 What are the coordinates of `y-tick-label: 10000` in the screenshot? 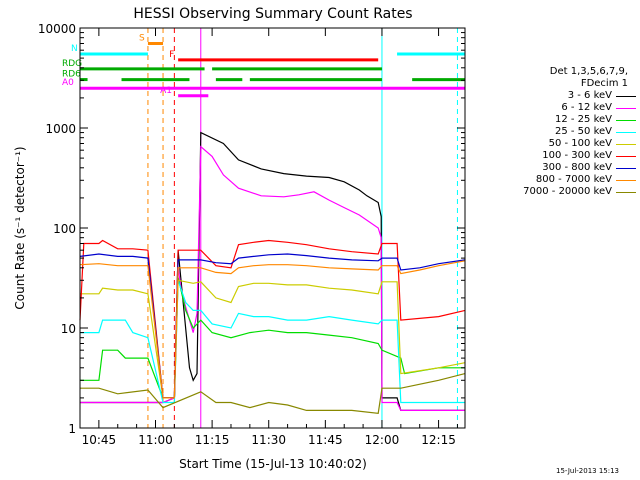 It's located at (57, 29).